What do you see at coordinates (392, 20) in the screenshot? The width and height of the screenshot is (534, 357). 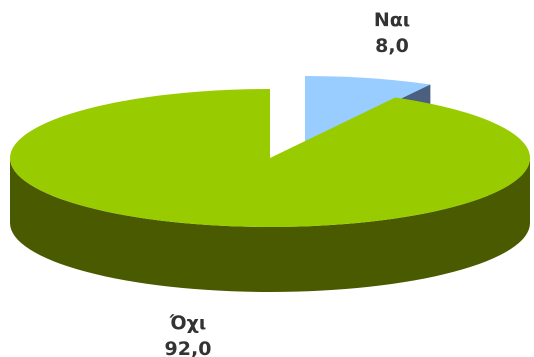 I see `label-nai-name: Ναι` at bounding box center [392, 20].